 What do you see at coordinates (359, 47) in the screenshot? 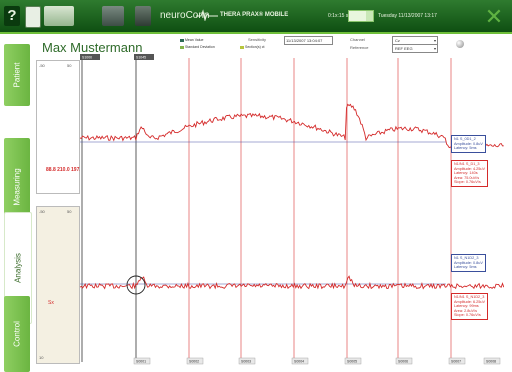
I see `reference-label: Reference` at bounding box center [359, 47].